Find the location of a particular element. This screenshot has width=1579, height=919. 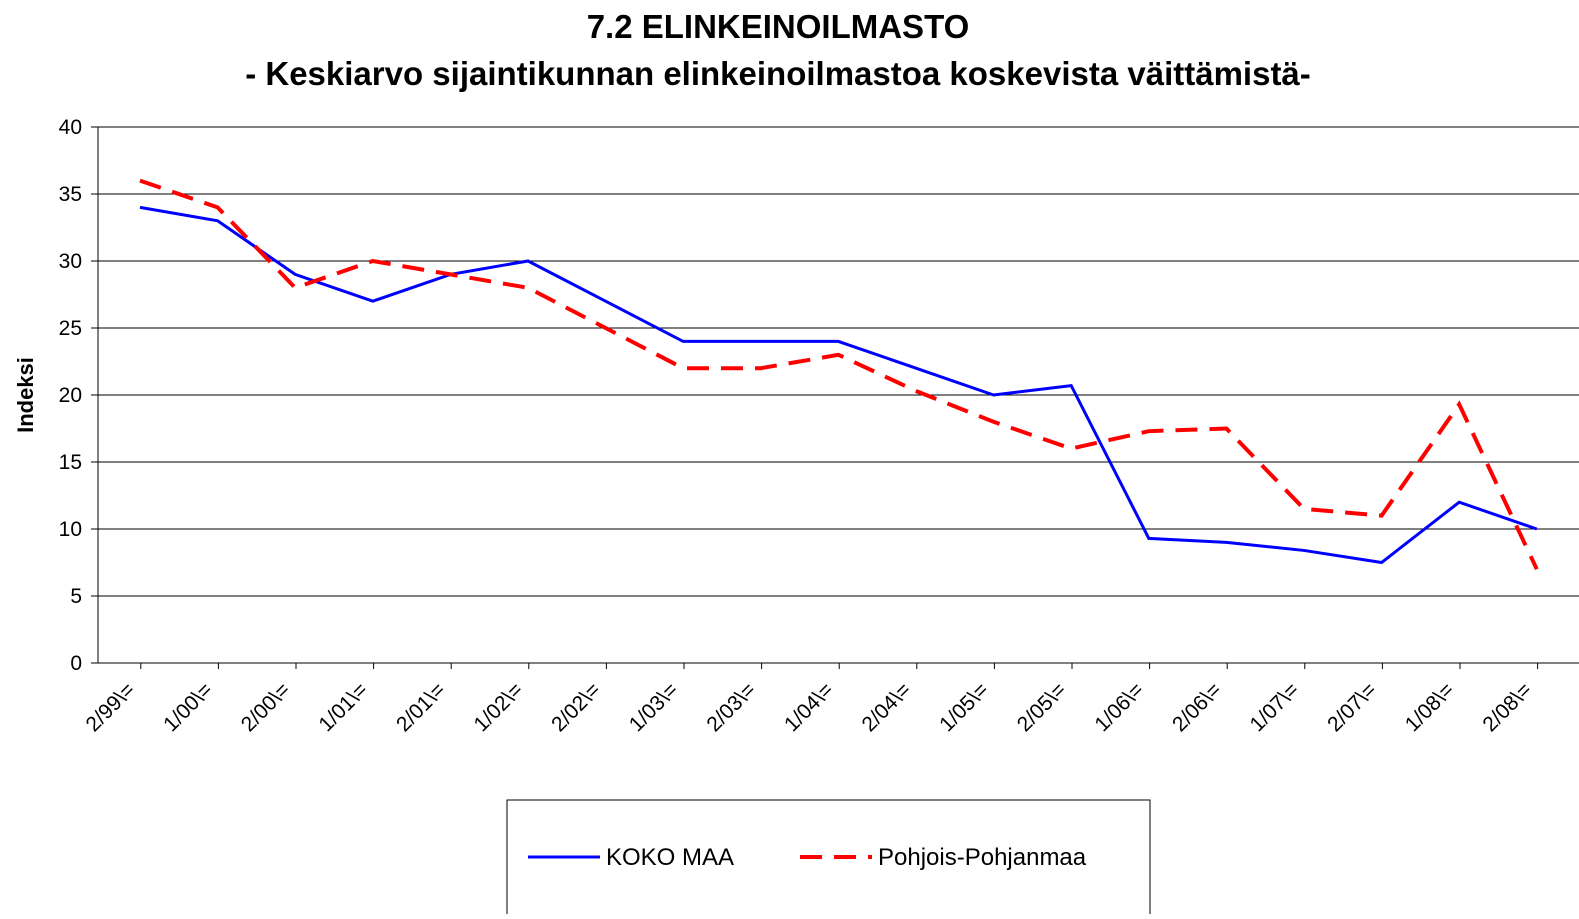

y-tick-label: 15 is located at coordinates (70, 462).